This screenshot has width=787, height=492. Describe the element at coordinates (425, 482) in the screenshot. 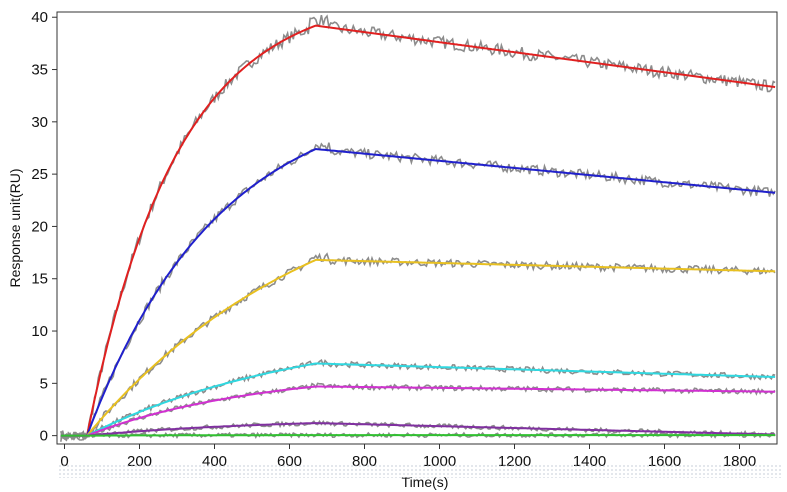

I see `x-axis-title: Time(s)` at that location.